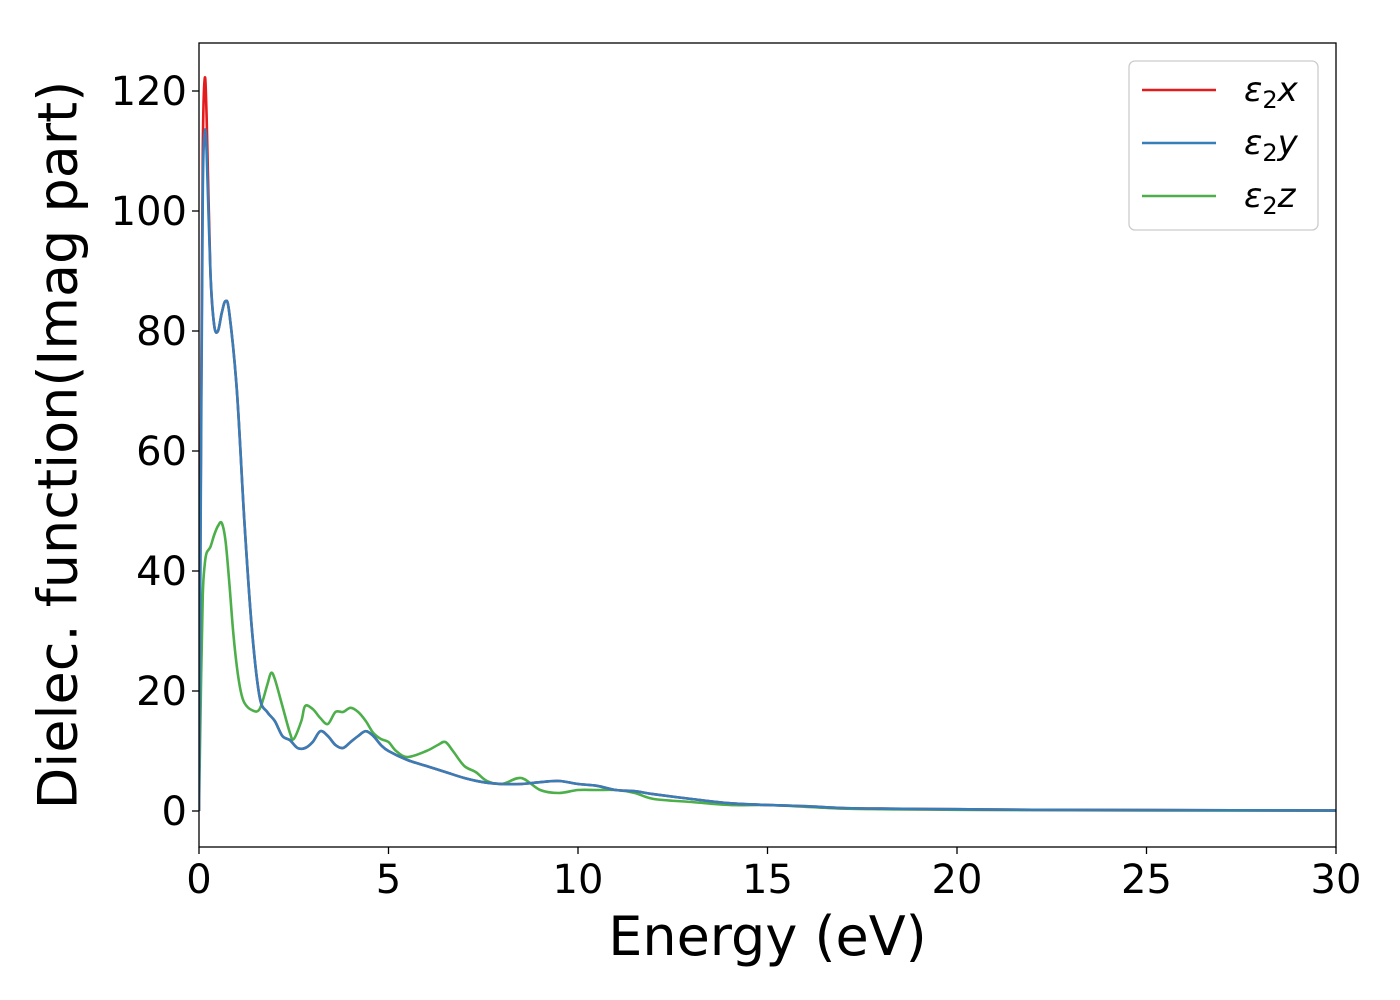 This screenshot has height=1000, width=1400. Describe the element at coordinates (388, 880) in the screenshot. I see `x-tick-label: 5` at that location.